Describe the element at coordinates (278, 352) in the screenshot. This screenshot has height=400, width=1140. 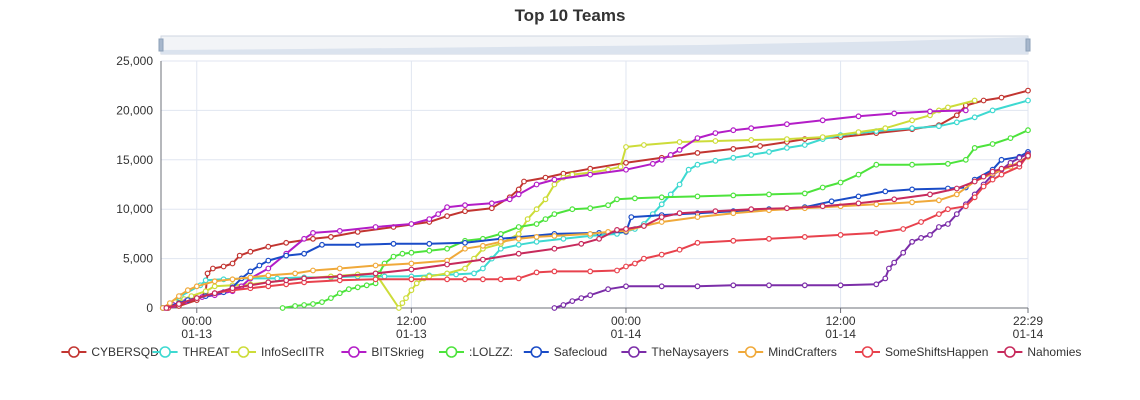
I see `legend-item-infoseciitr: InfoSecIITR` at that location.